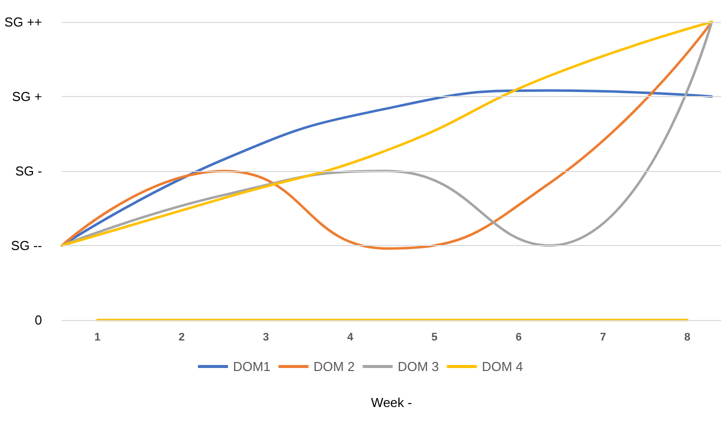  What do you see at coordinates (391, 402) in the screenshot?
I see `x-axis-title: Week -` at bounding box center [391, 402].